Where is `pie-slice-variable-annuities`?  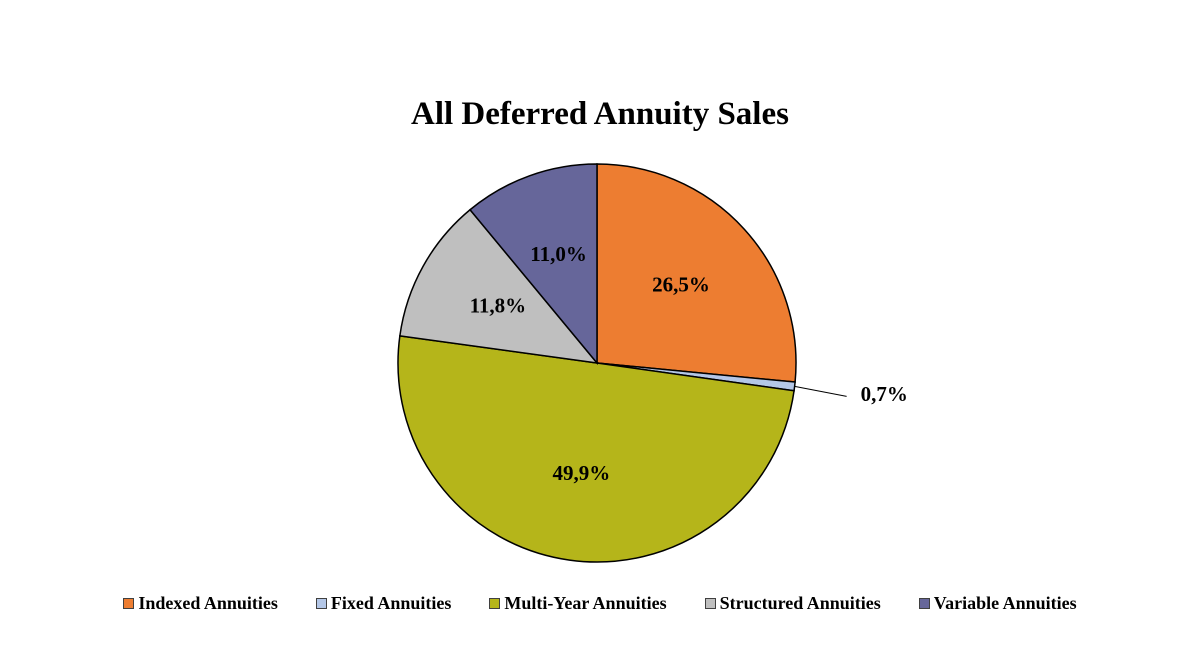
pie-slice-variable-annuities is located at coordinates (533, 264).